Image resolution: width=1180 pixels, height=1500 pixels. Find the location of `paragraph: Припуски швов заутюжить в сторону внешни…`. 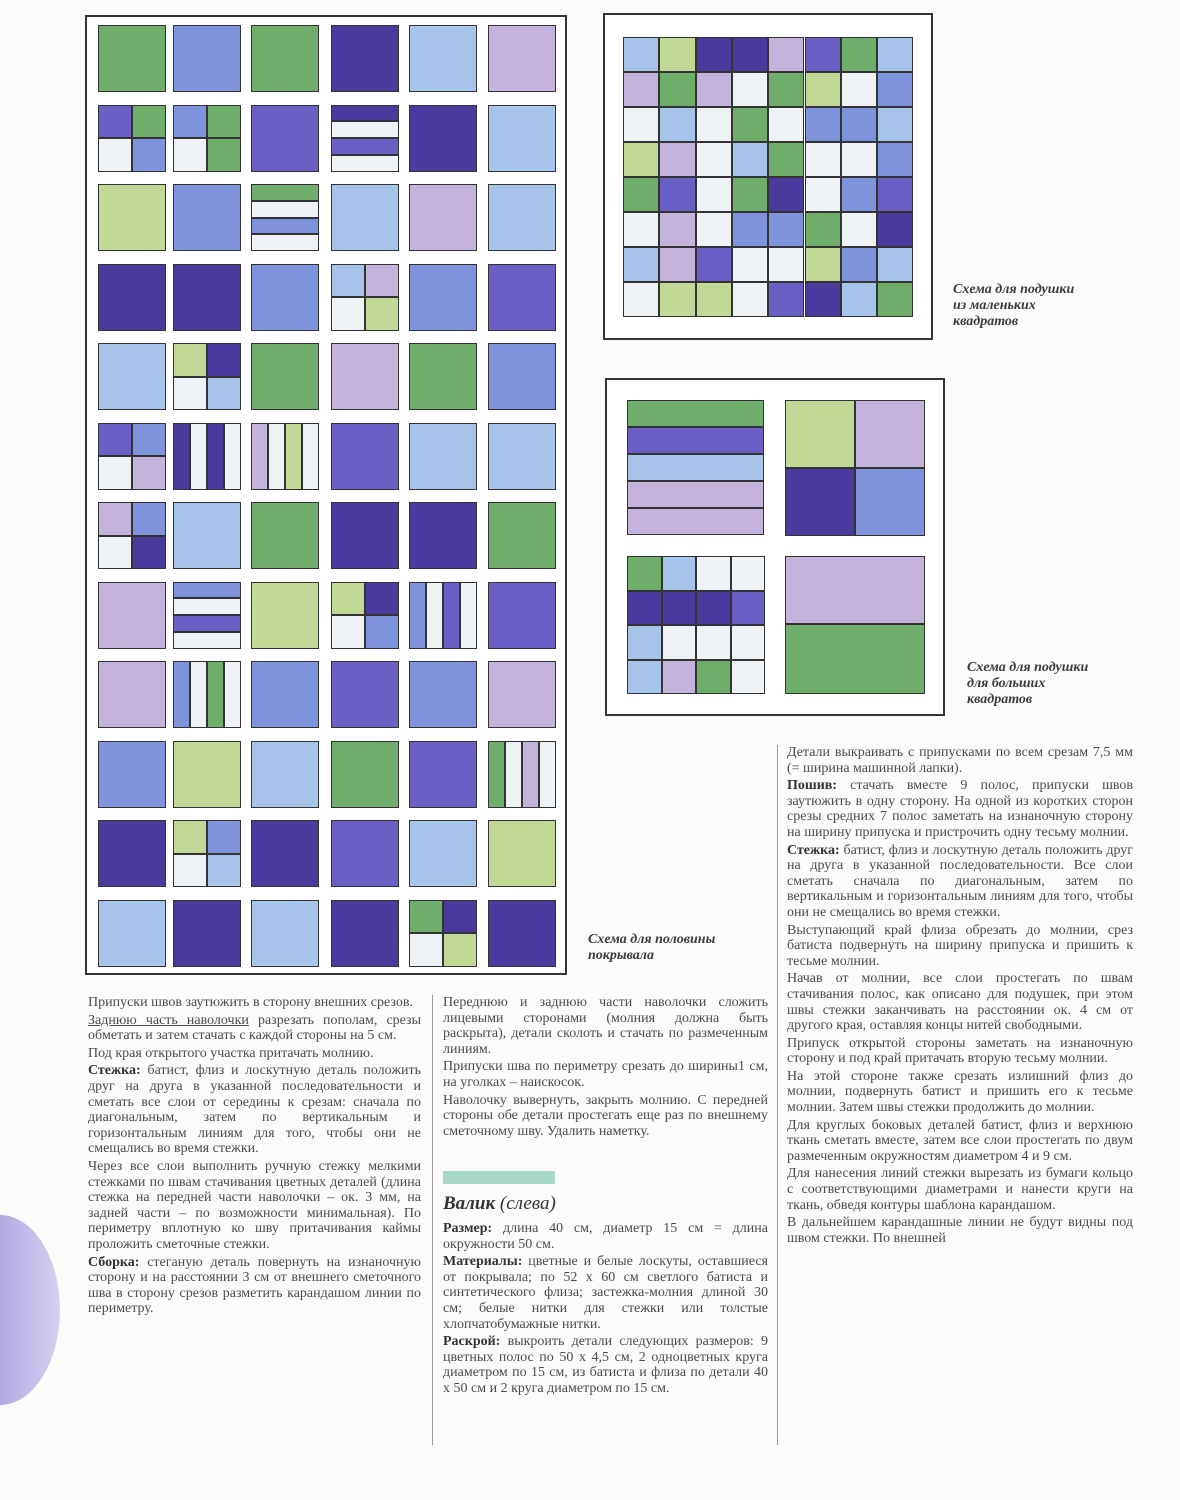

paragraph: Припуски швов заутюжить в сторону внешни… is located at coordinates (254, 1003).